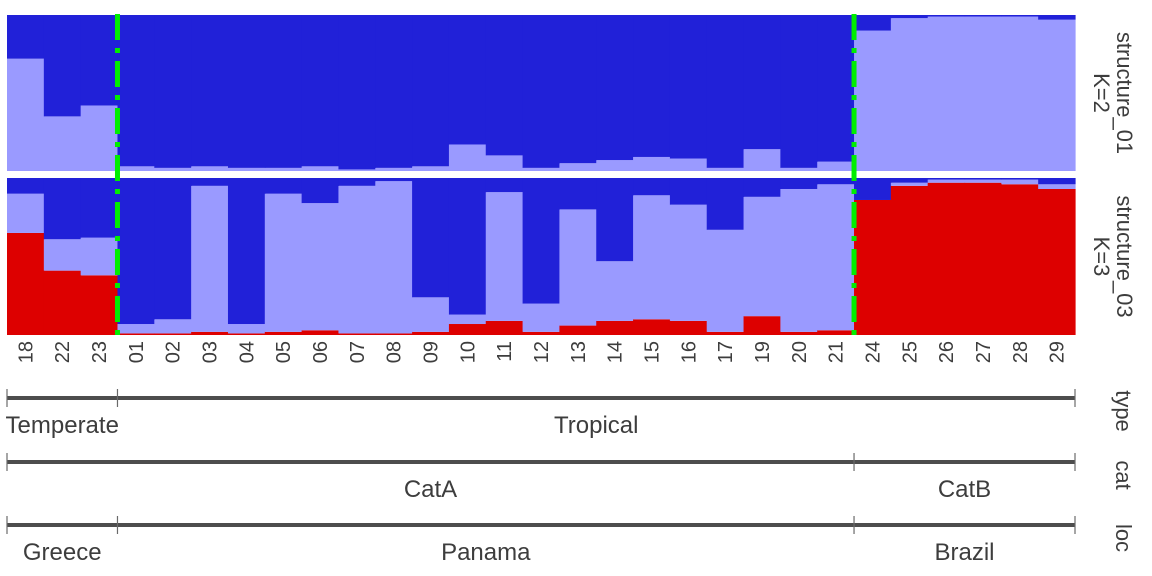  What do you see at coordinates (394, 180) in the screenshot?
I see `bar-segment-p2-08-s3` at bounding box center [394, 180].